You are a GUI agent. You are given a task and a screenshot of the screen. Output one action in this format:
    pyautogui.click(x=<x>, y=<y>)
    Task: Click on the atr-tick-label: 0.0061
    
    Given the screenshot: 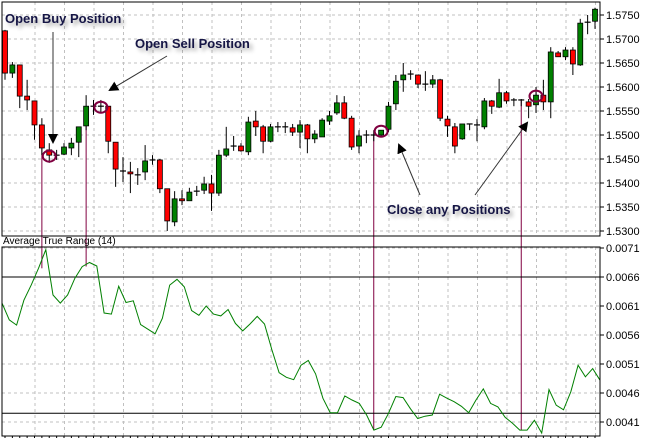 What is the action you would take?
    pyautogui.click(x=623, y=307)
    